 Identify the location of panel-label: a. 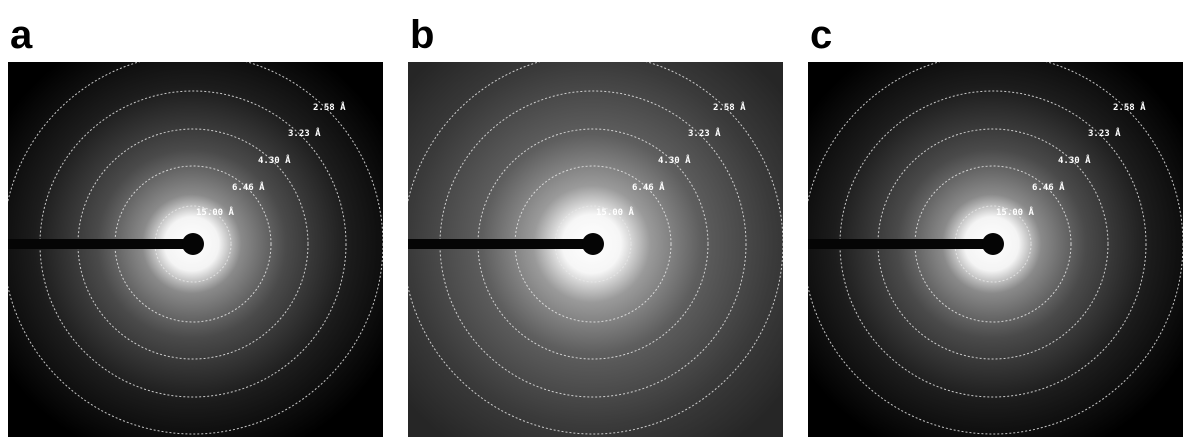
(21, 35).